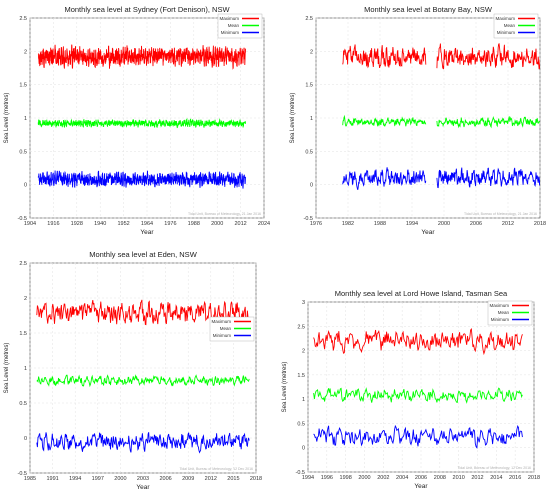 The image size is (556, 497). I want to click on x-tick-label: 2015, so click(233, 479).